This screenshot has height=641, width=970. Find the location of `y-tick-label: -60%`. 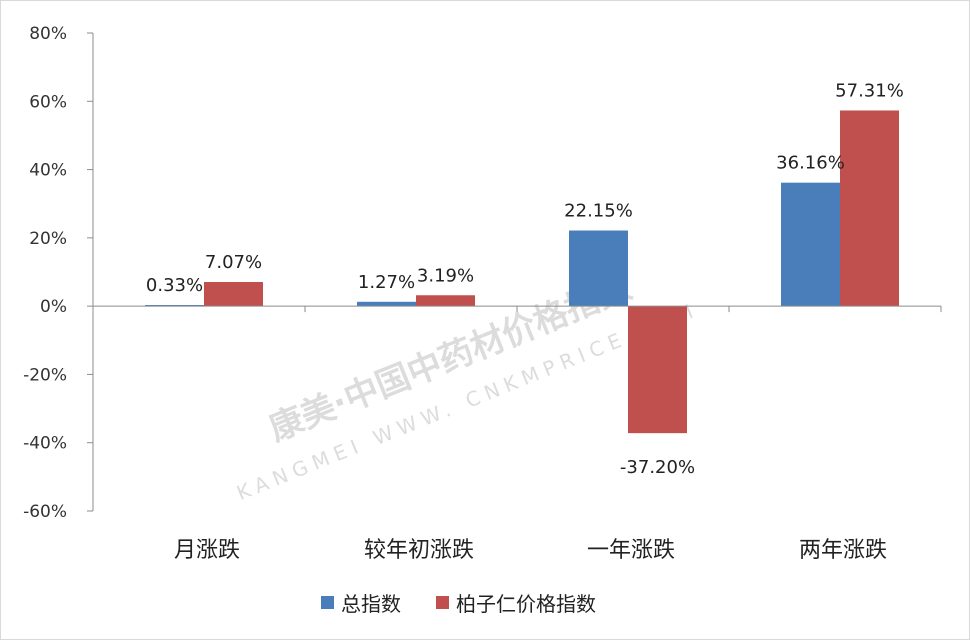

y-tick-label: -60% is located at coordinates (45, 512).